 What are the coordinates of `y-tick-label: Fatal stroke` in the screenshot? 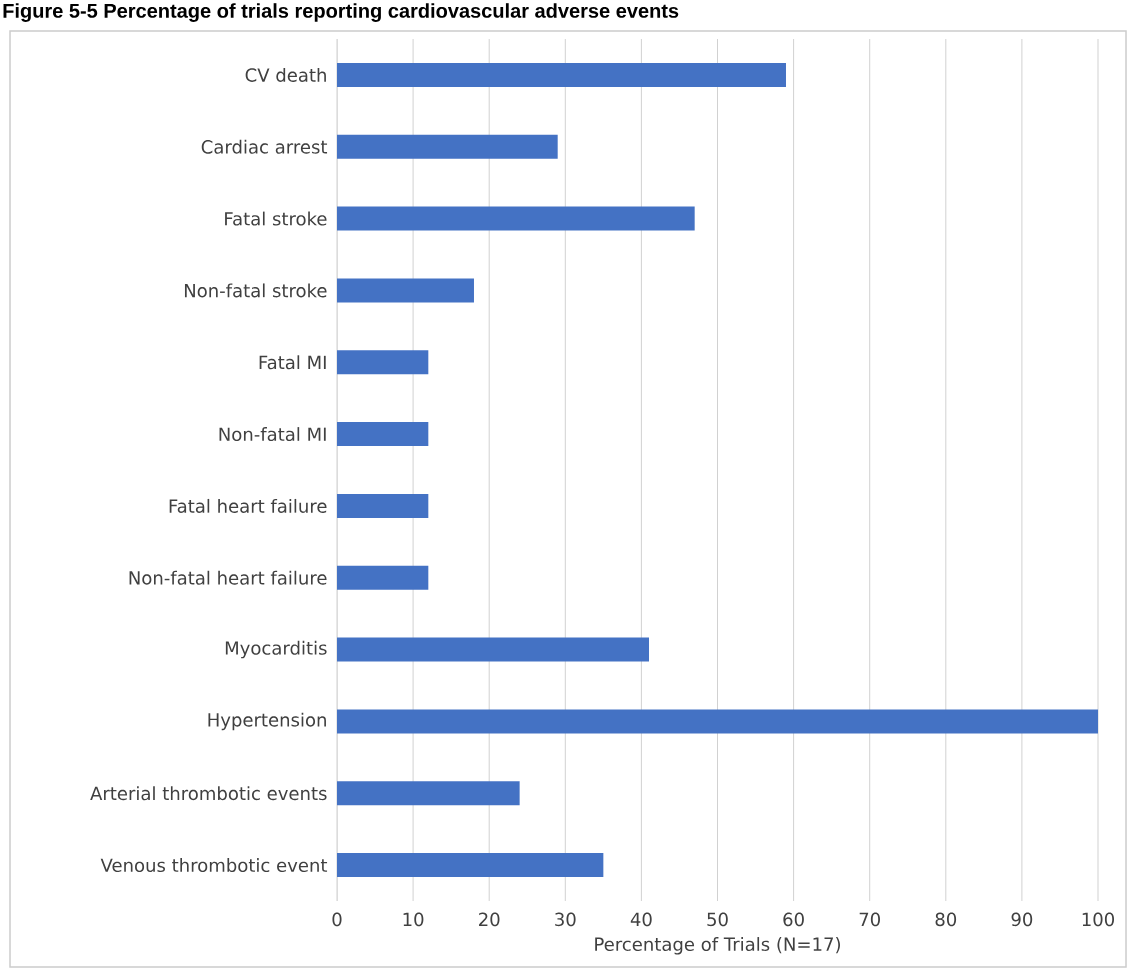 It's located at (276, 218).